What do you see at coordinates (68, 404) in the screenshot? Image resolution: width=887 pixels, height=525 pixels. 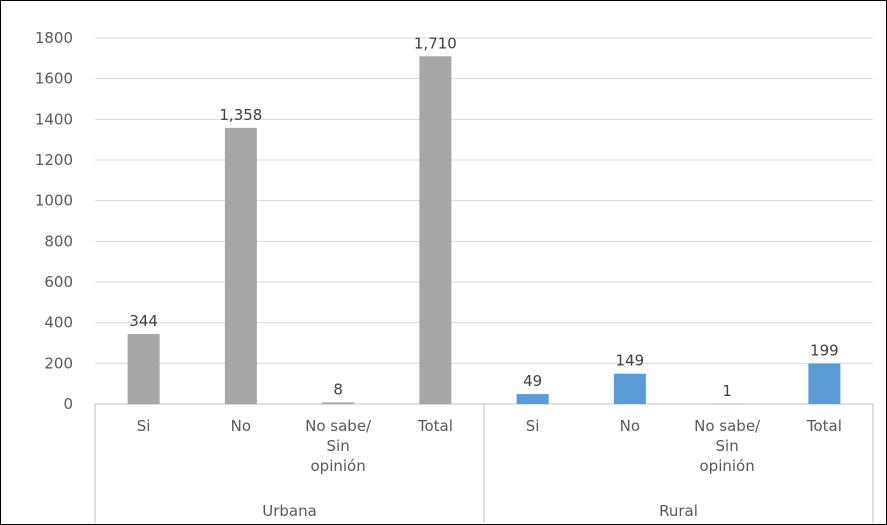 I see `y-tick-label: 0` at bounding box center [68, 404].